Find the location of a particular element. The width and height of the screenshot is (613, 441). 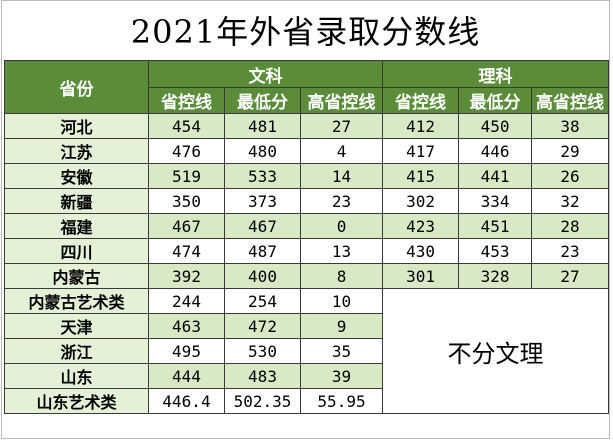

li-sub-min-score: 最低分 is located at coordinates (495, 100).